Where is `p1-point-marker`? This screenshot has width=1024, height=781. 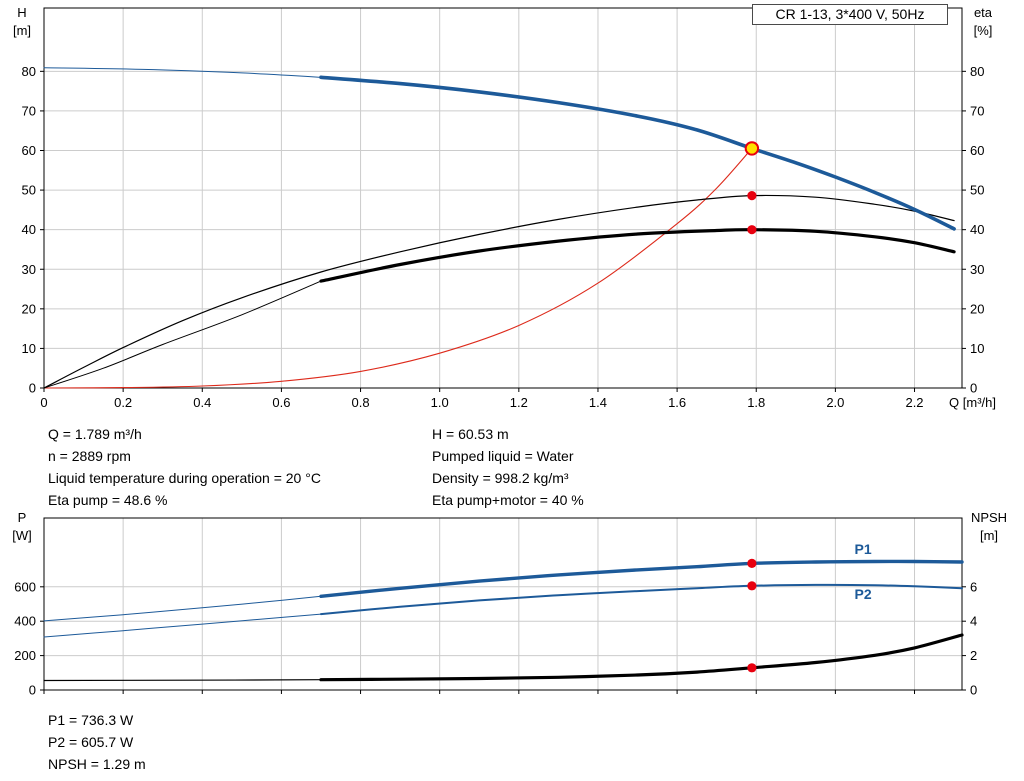 p1-point-marker is located at coordinates (752, 563).